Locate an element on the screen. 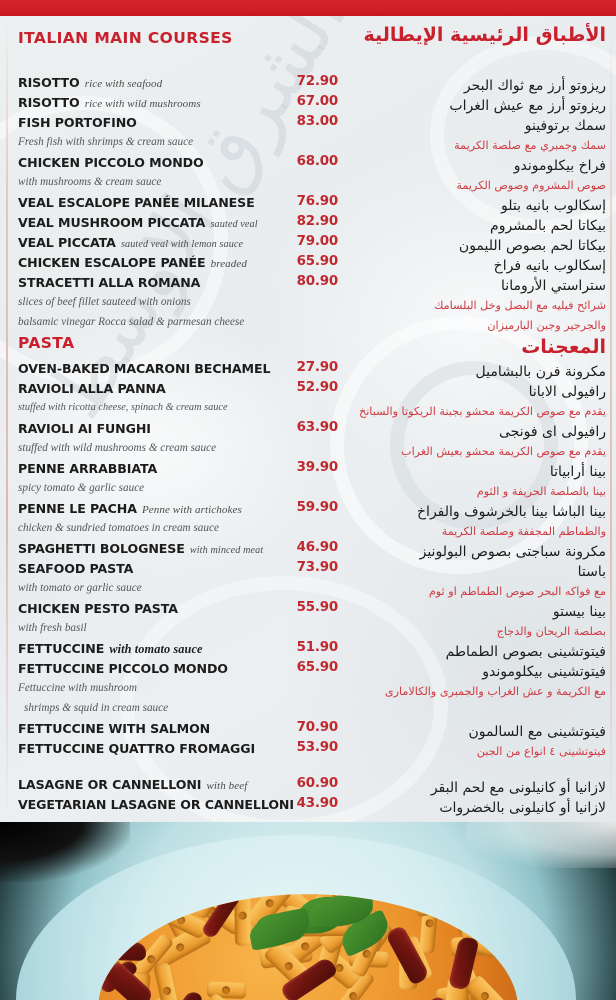  menu-item-name: FETTUCCINE PICCOLO MONDO is located at coordinates (123, 668).